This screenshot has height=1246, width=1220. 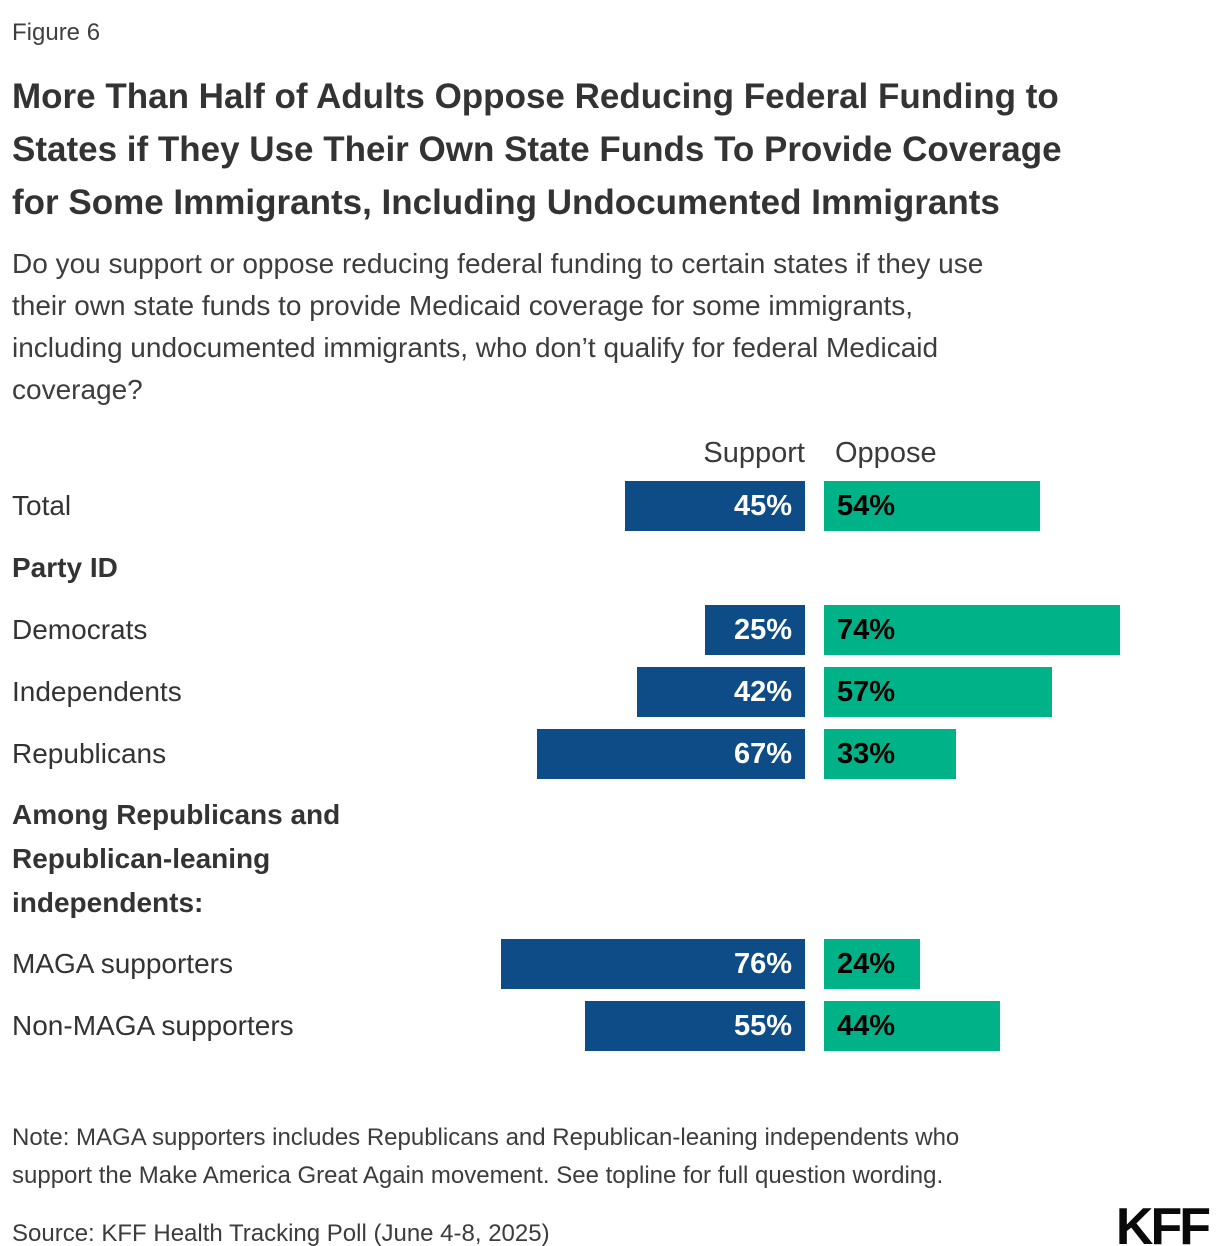 I want to click on oppose-value-label: 44%, so click(x=866, y=1025).